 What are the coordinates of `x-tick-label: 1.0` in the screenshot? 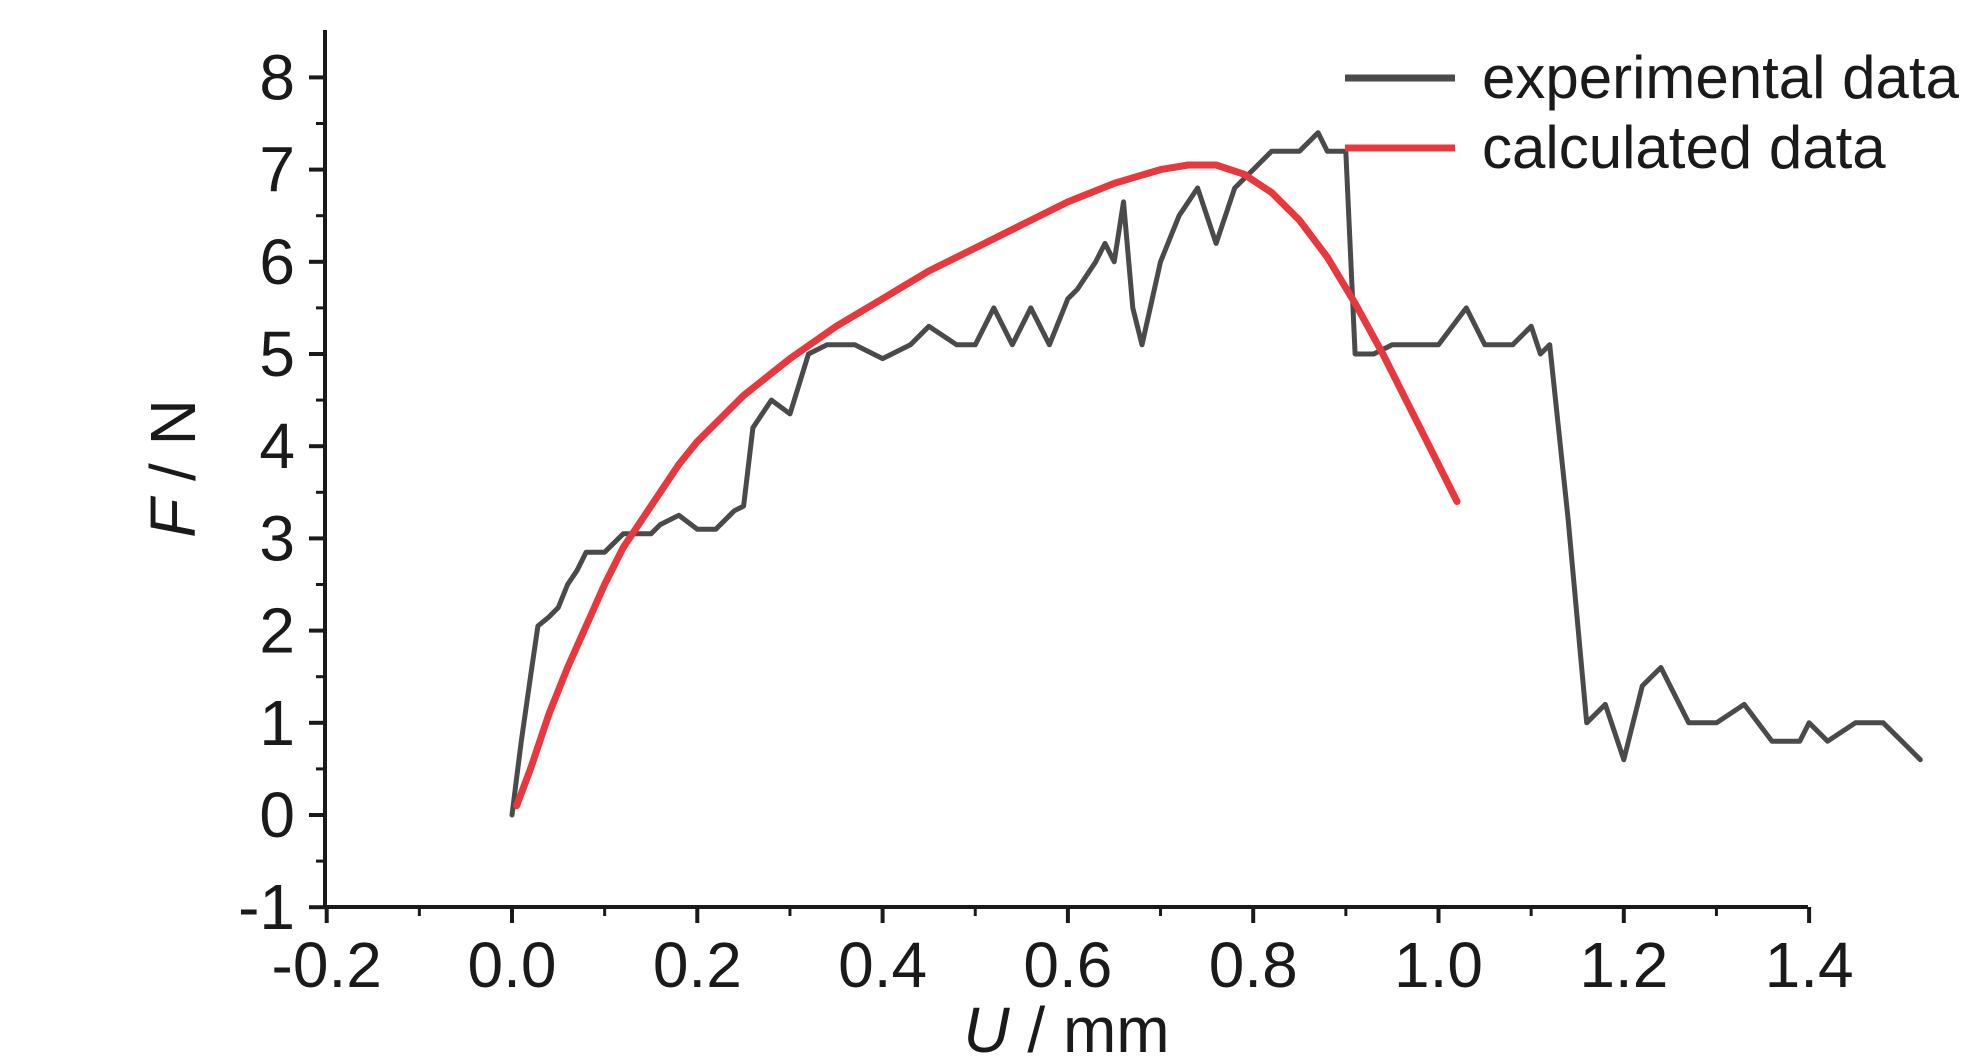 It's located at (1438, 965).